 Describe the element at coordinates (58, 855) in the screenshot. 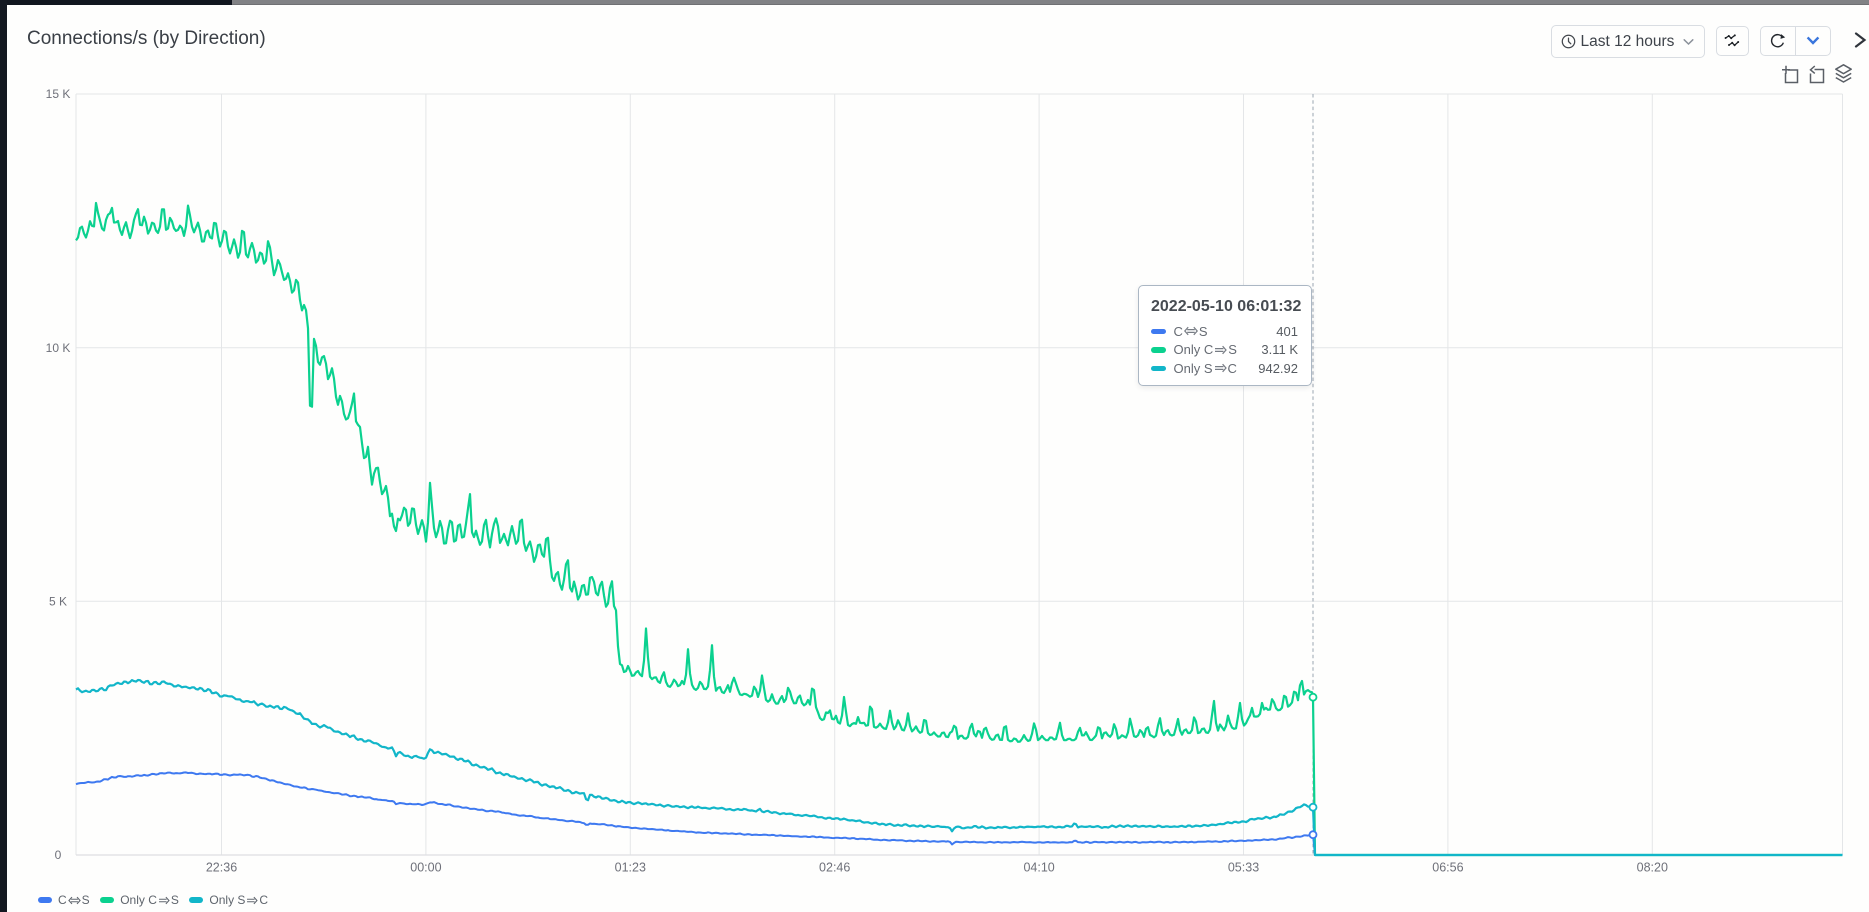

I see `svg-text: 0` at that location.